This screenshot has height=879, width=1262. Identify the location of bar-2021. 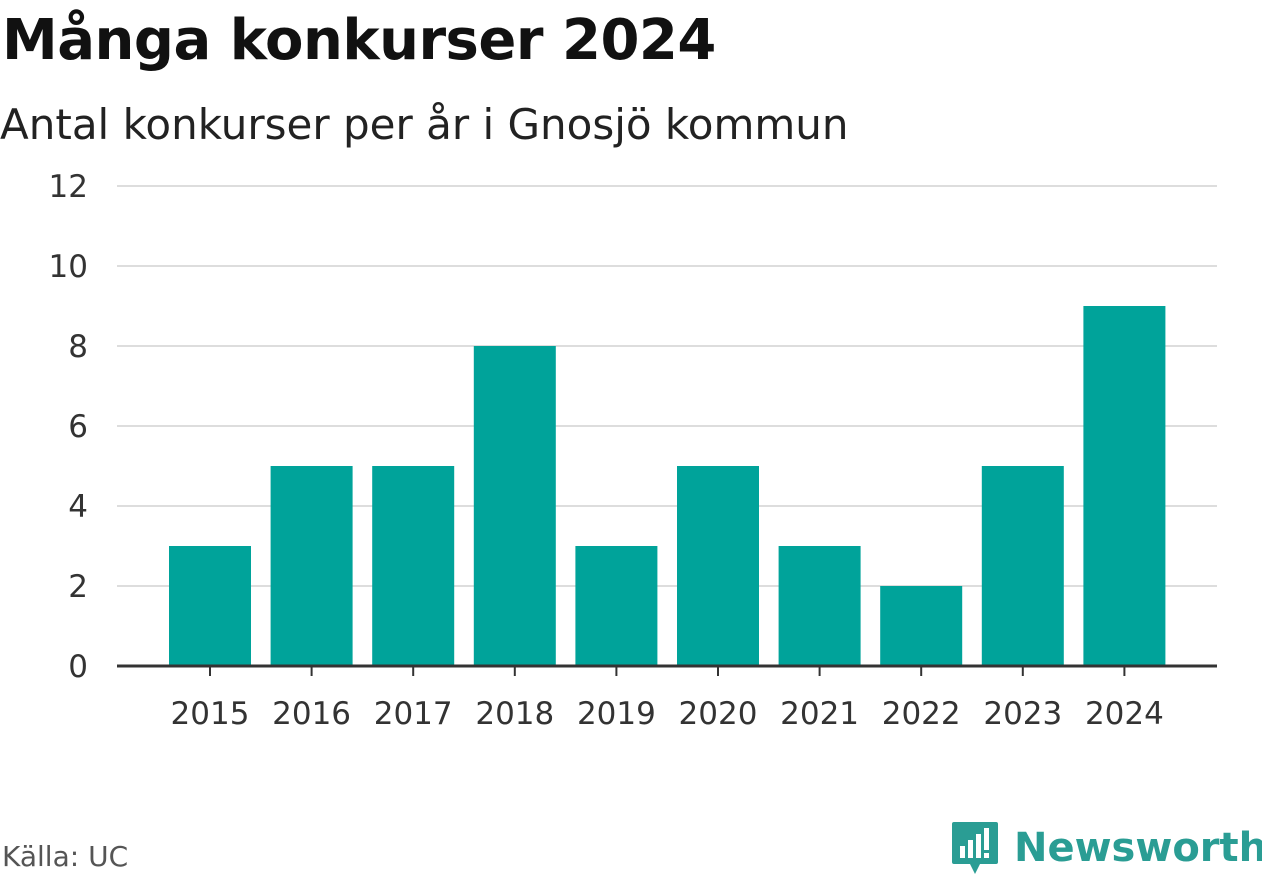
(819, 606).